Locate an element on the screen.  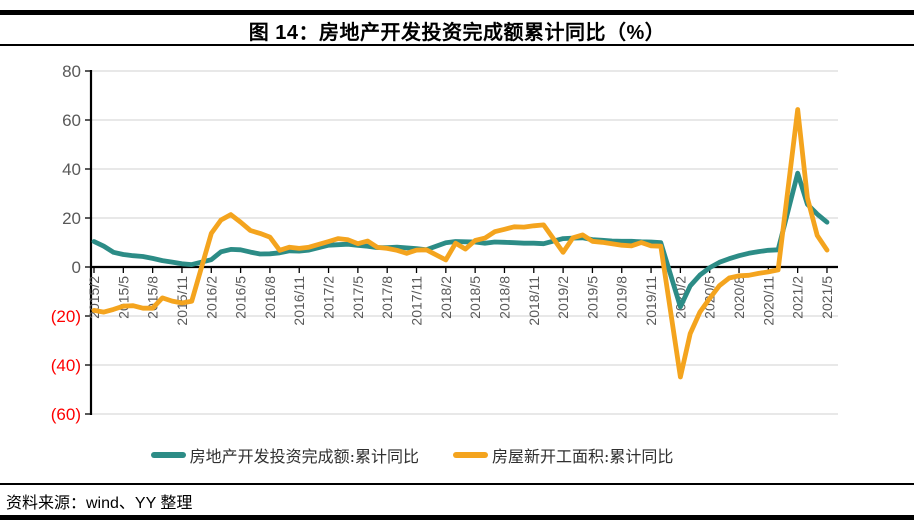
footer-bottom-rule is located at coordinates (457, 517).